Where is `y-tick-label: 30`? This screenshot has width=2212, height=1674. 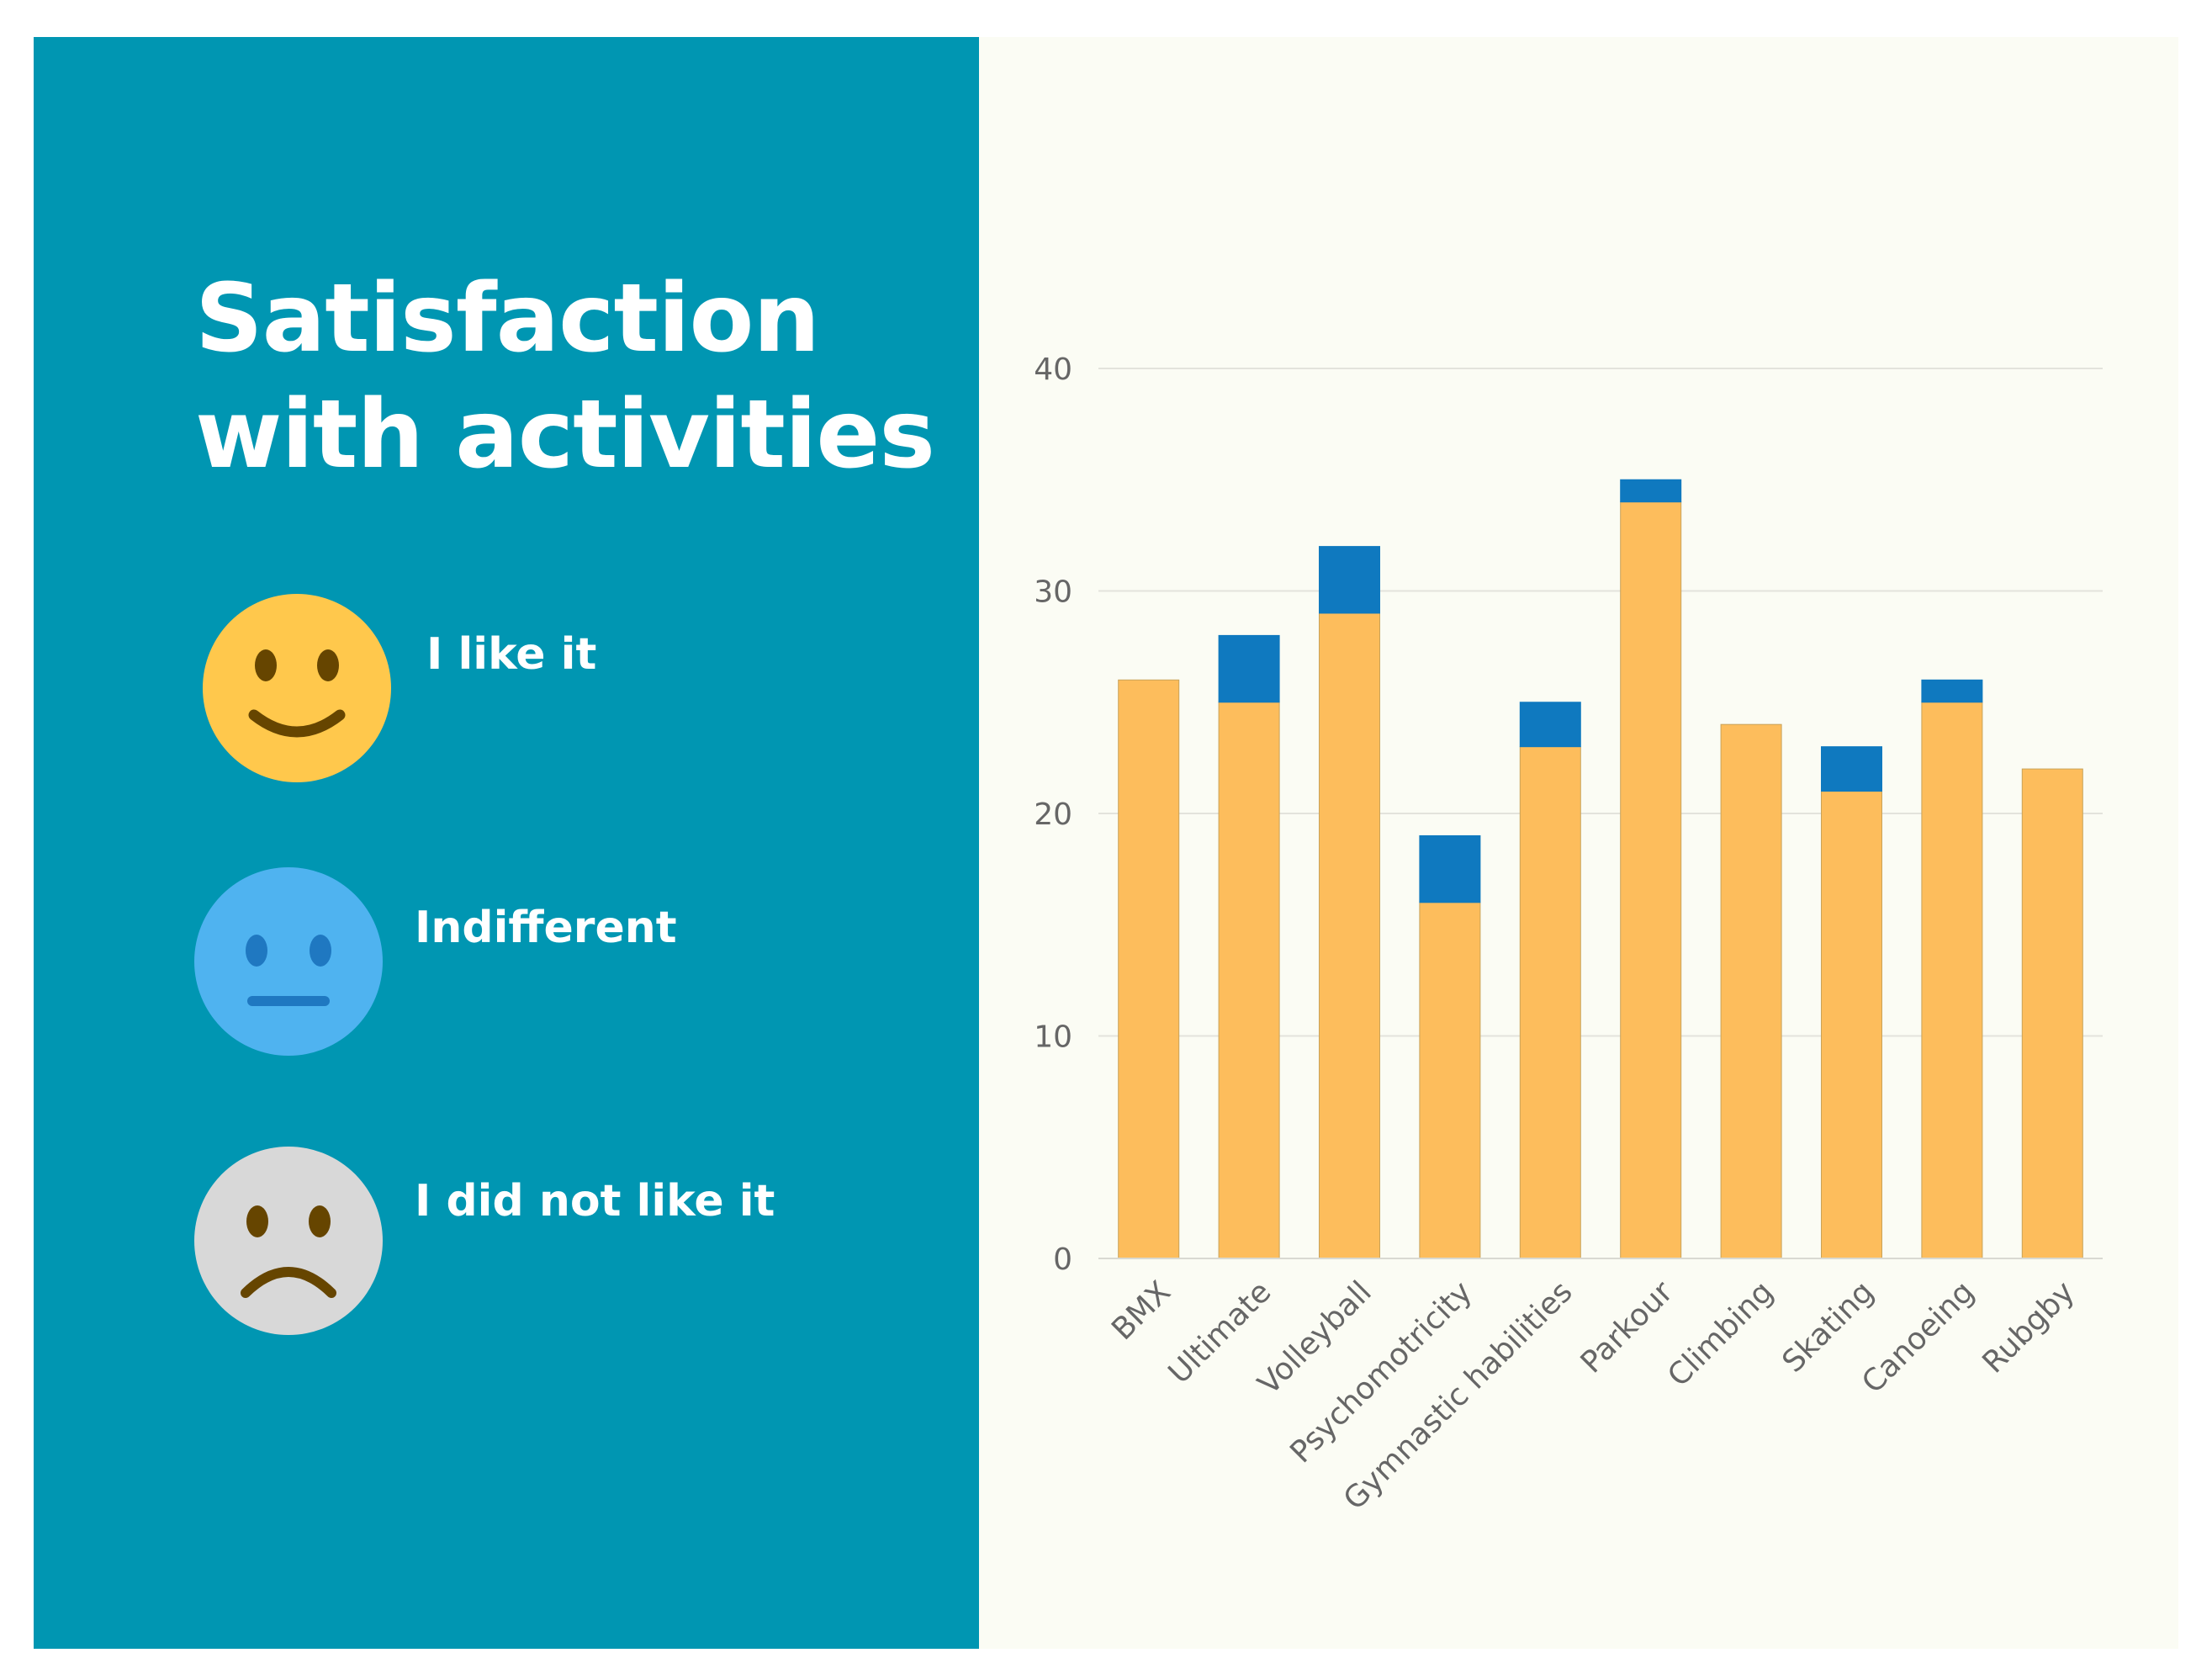
y-tick-label: 30 is located at coordinates (1053, 593).